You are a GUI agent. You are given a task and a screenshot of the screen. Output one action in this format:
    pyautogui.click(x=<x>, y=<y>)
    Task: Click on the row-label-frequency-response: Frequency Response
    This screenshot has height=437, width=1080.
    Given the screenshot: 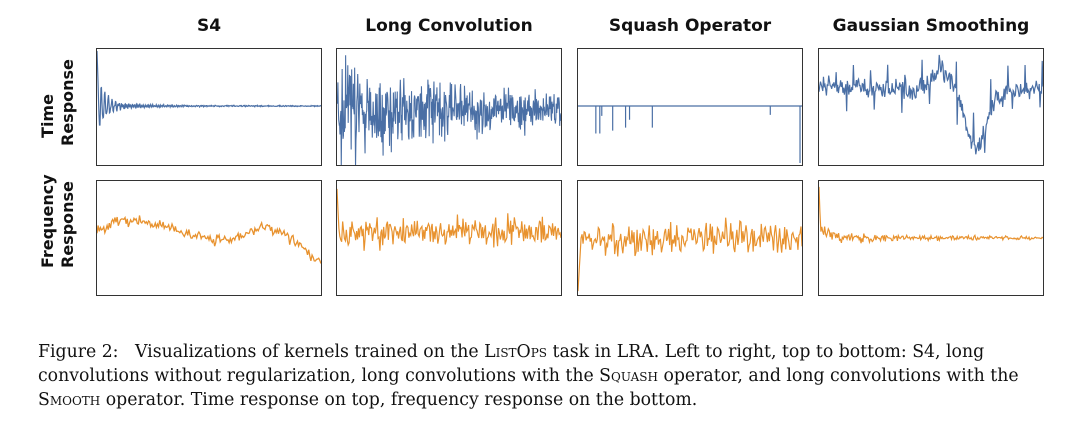 What is the action you would take?
    pyautogui.click(x=57, y=221)
    